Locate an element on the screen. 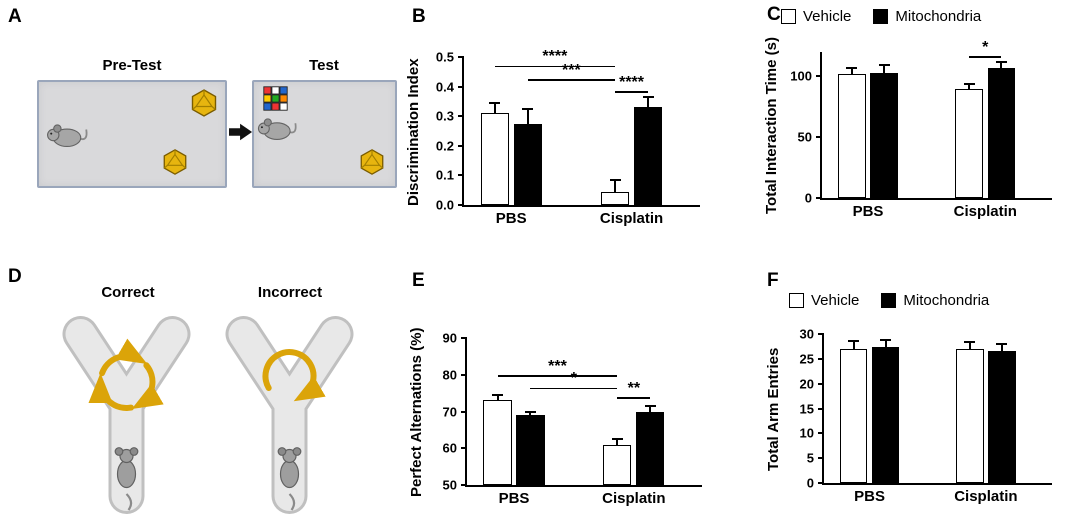 Image resolution: width=1087 pixels, height=525 pixels. x-category-label: PBS is located at coordinates (511, 218).